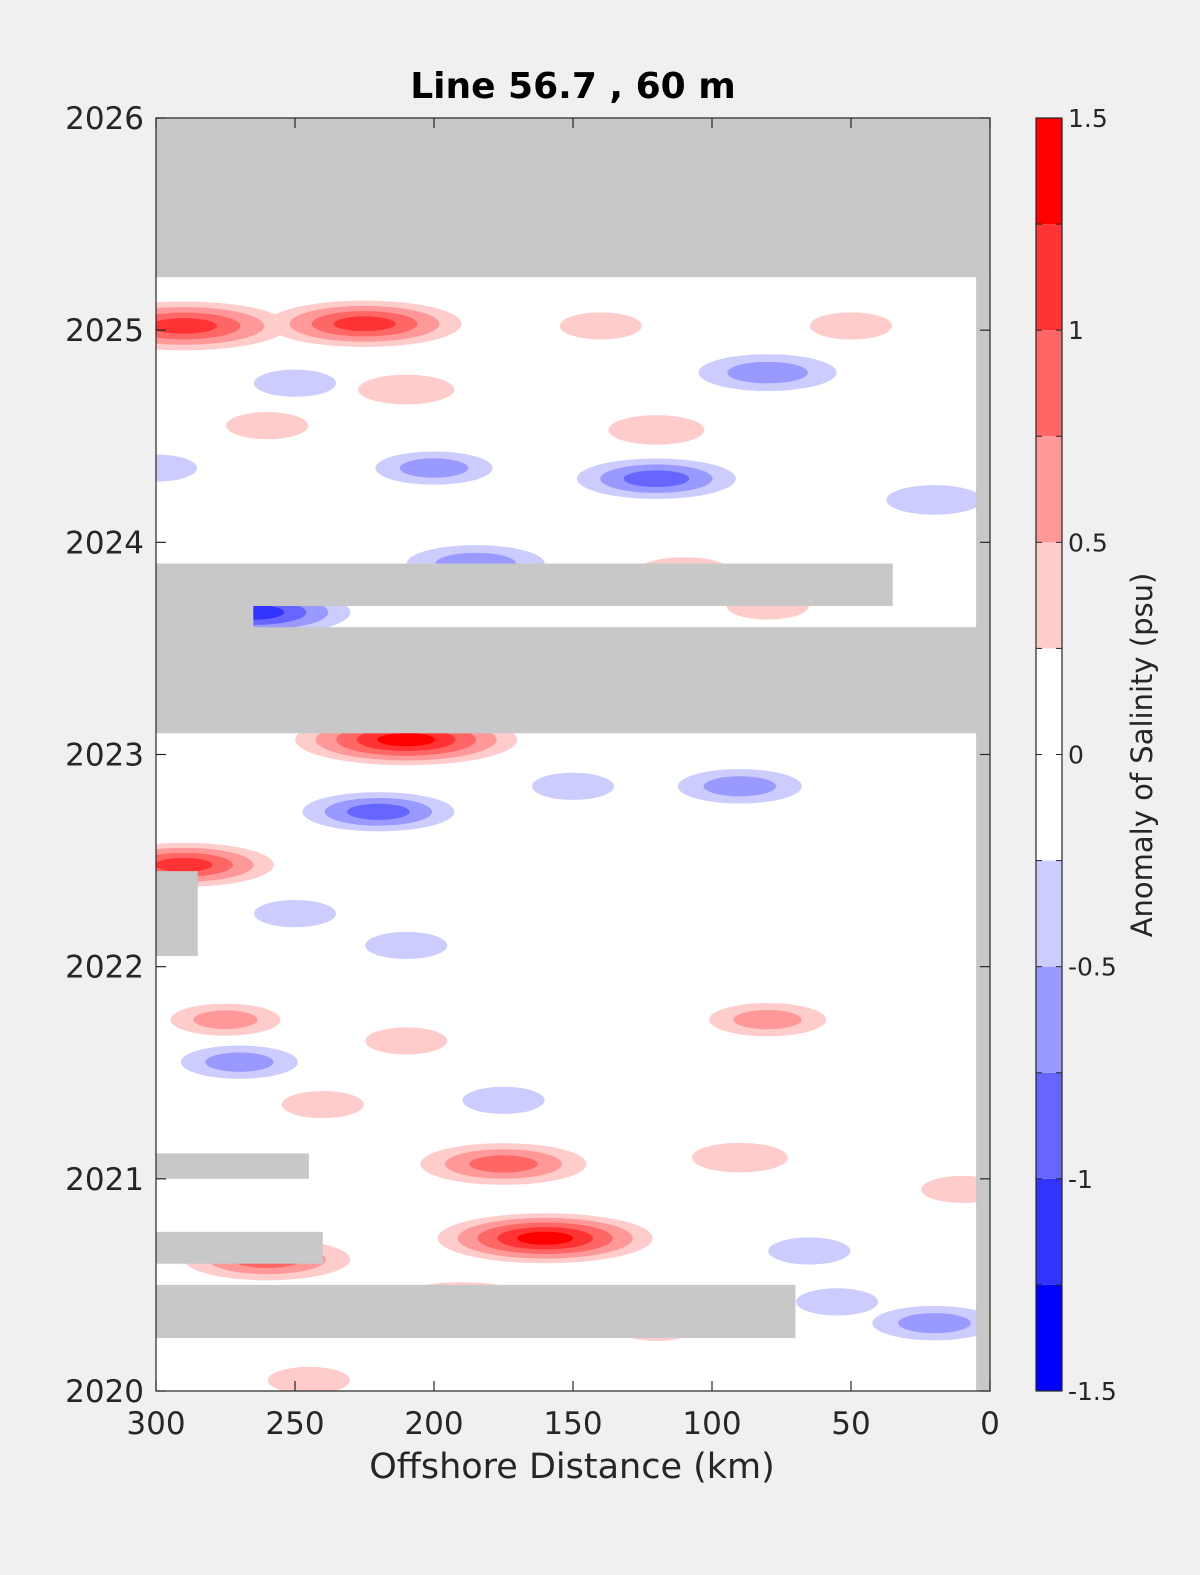  I want to click on colorbar-tick-label: 1, so click(1076, 330).